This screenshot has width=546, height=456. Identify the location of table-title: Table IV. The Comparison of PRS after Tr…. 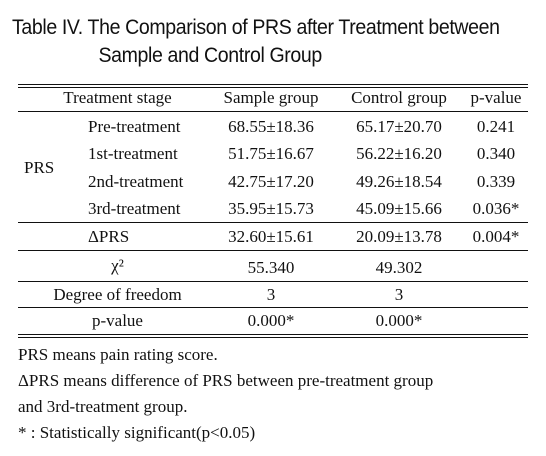
(258, 42).